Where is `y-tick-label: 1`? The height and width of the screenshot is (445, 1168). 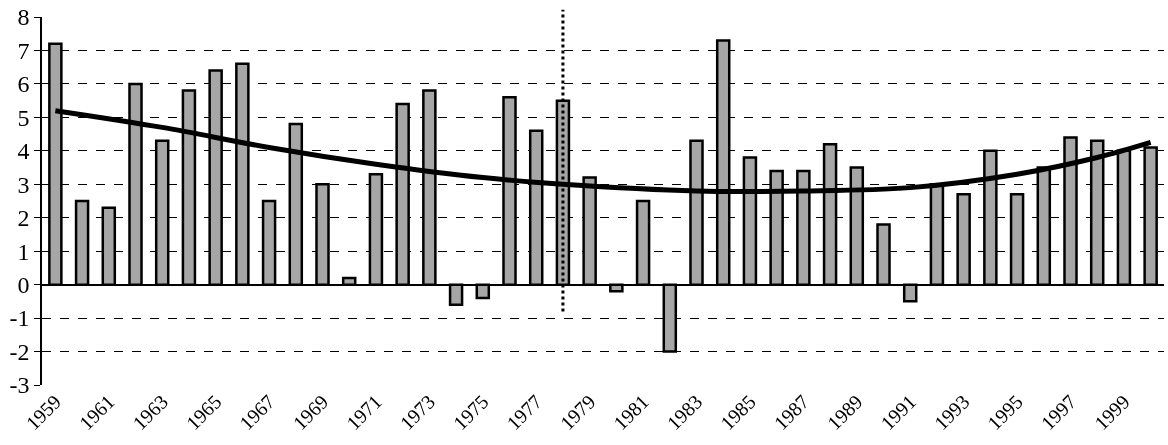
y-tick-label: 1 is located at coordinates (23, 251).